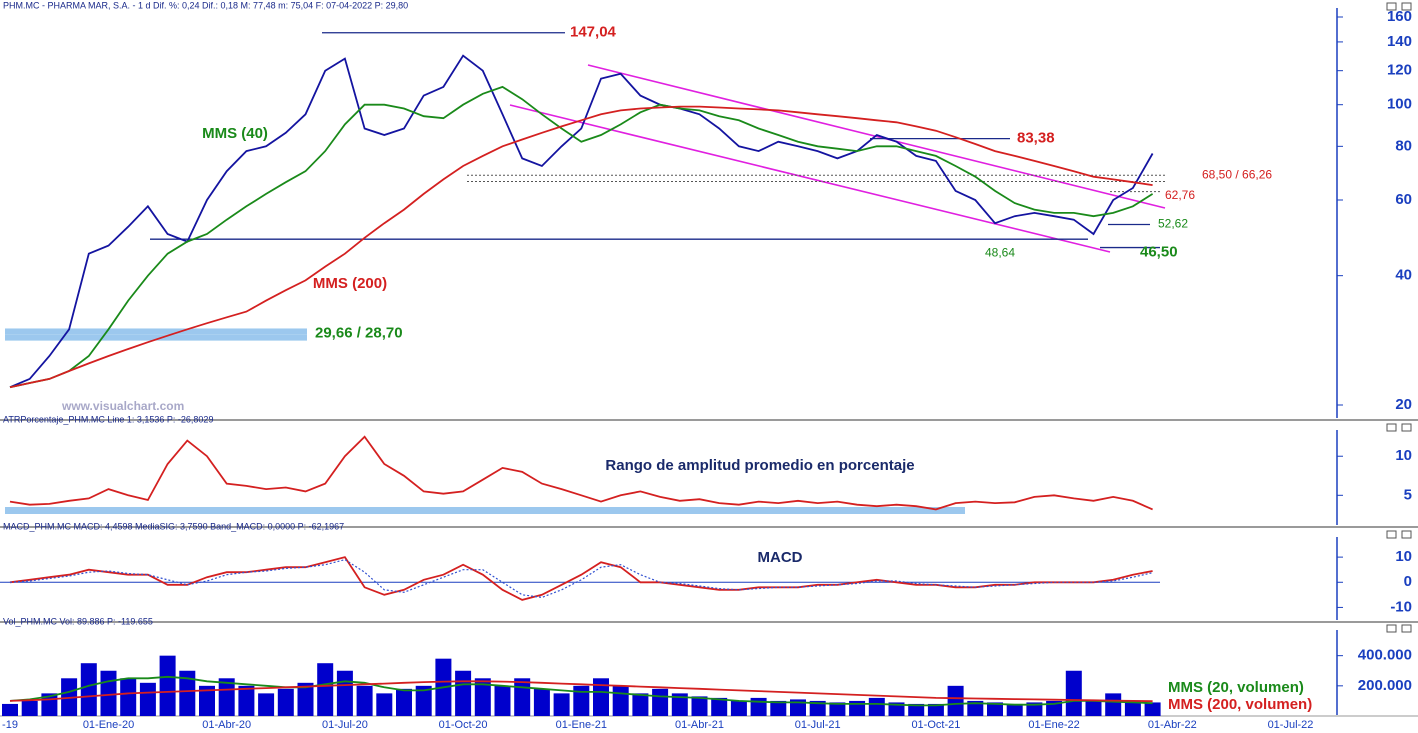  What do you see at coordinates (818, 725) in the screenshot?
I see `x-tick-label: 01-Jul-21` at bounding box center [818, 725].